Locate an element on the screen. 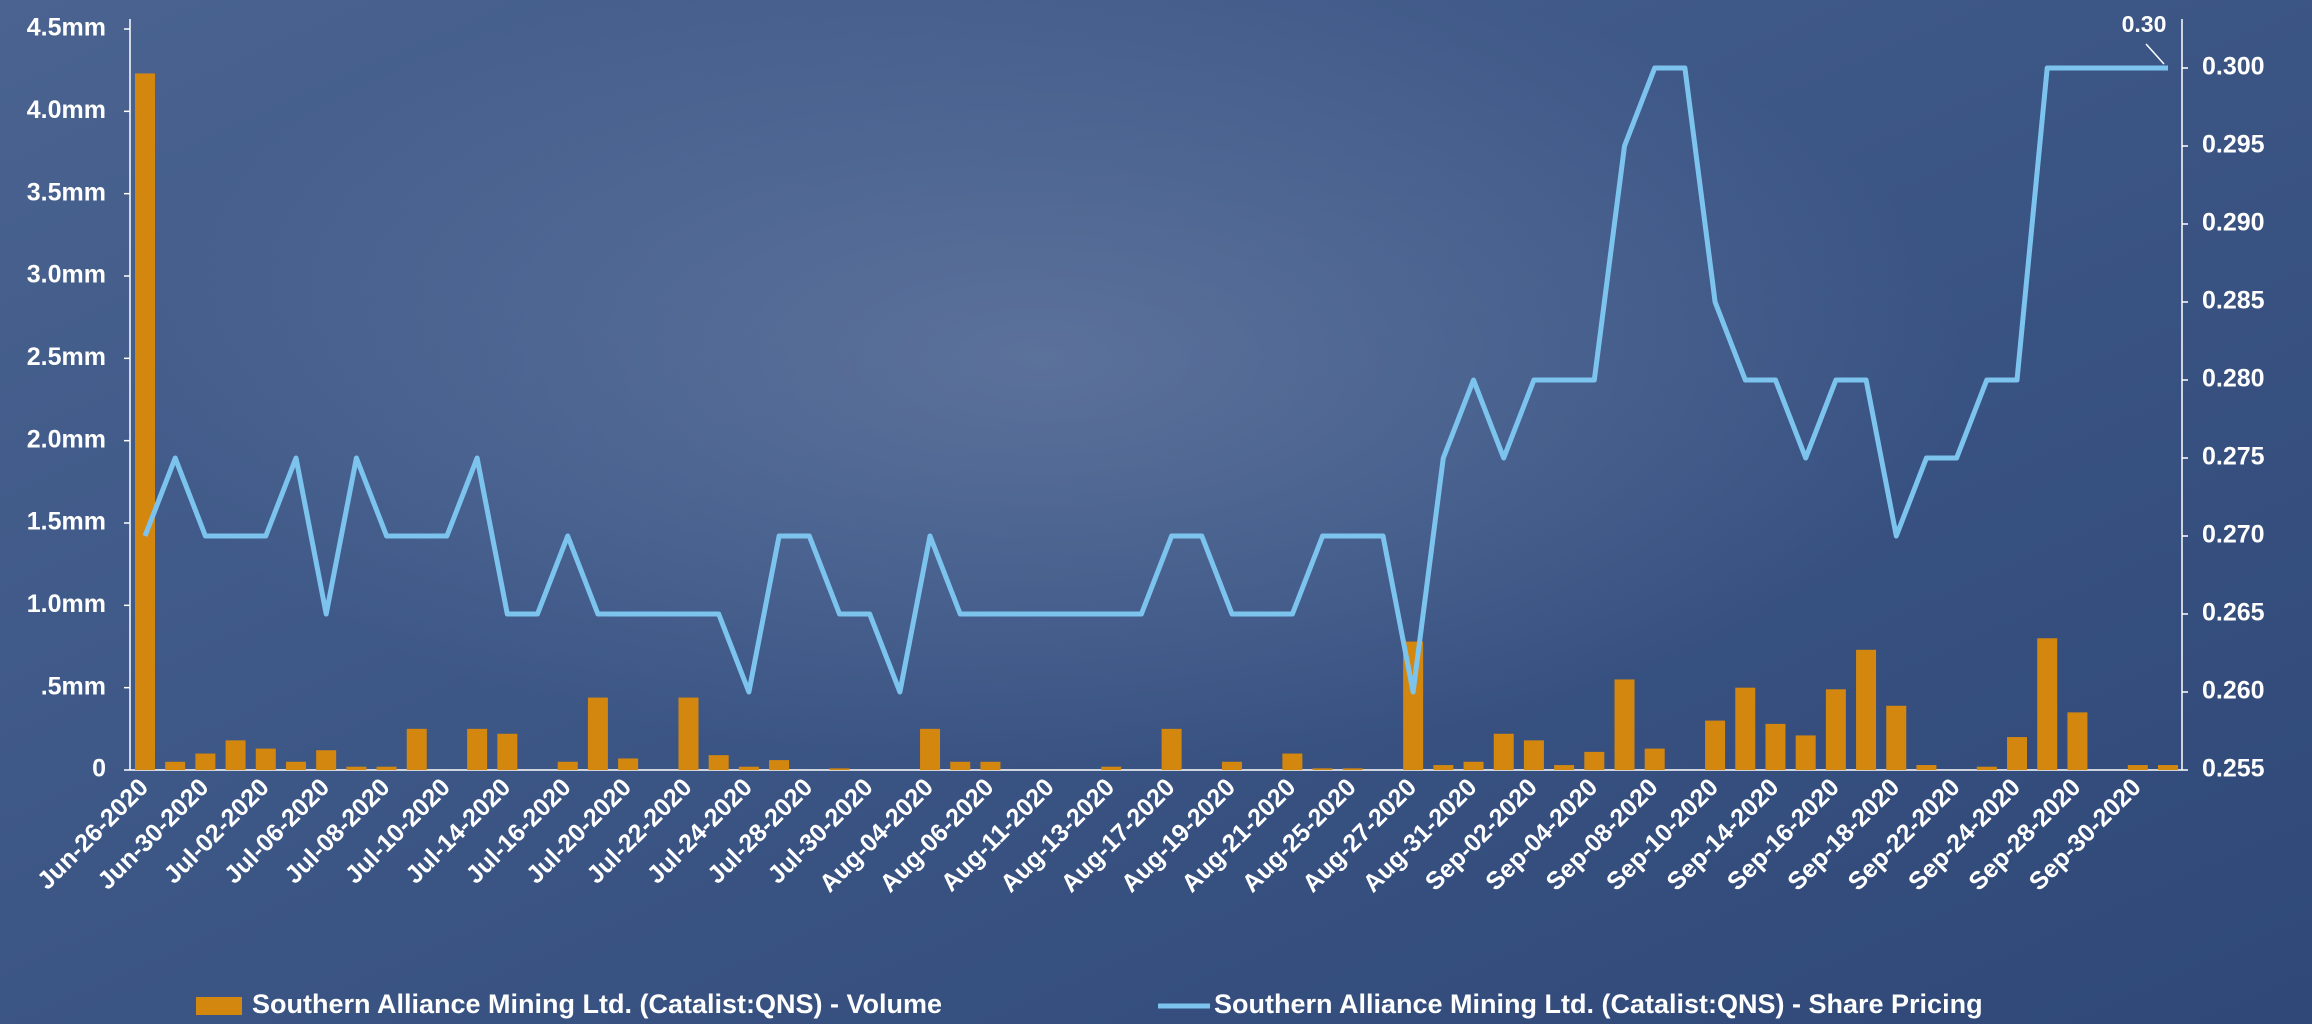 The image size is (2312, 1024). y-tick-label: 2.0mm is located at coordinates (66, 439).